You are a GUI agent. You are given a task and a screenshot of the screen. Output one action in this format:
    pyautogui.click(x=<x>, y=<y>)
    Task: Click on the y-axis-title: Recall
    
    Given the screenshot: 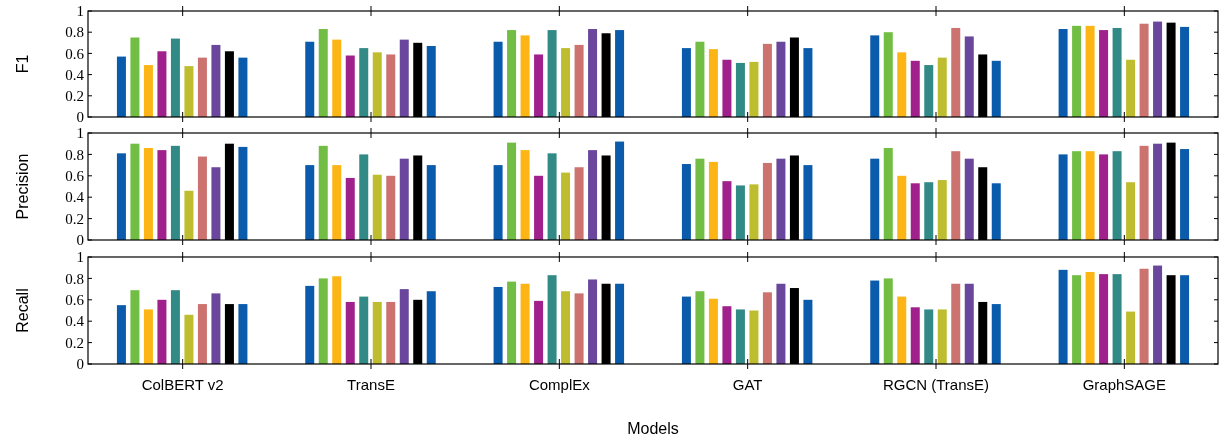 What is the action you would take?
    pyautogui.click(x=22, y=310)
    